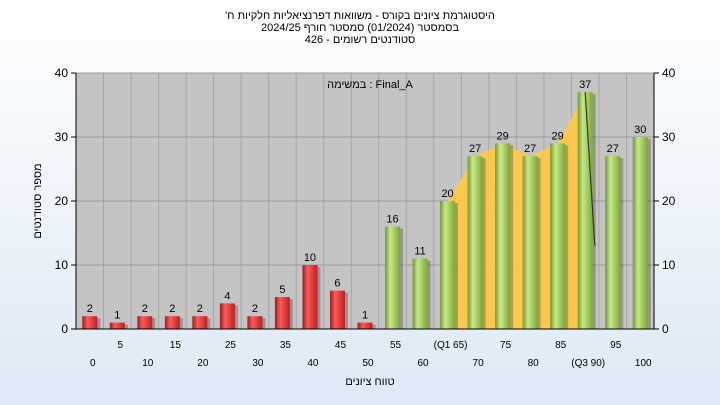 The image size is (720, 405). I want to click on chart-title-line2: בסמסטר (01/2024) סמסטר חורף 2024/25, so click(360, 28).